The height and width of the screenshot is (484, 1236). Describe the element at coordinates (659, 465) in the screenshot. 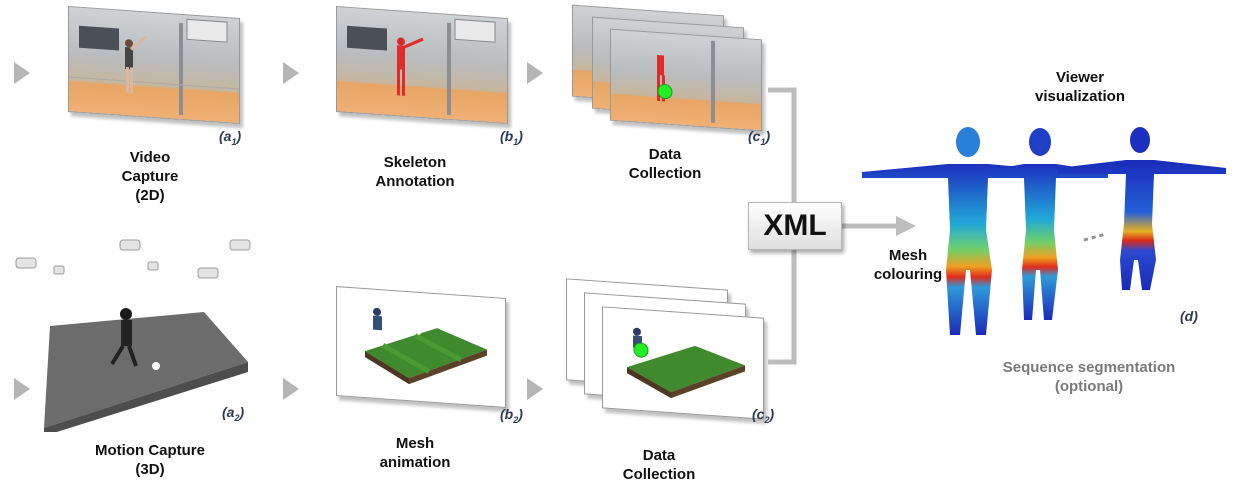

I see `label-data-collection-bottom: Data Collection` at that location.